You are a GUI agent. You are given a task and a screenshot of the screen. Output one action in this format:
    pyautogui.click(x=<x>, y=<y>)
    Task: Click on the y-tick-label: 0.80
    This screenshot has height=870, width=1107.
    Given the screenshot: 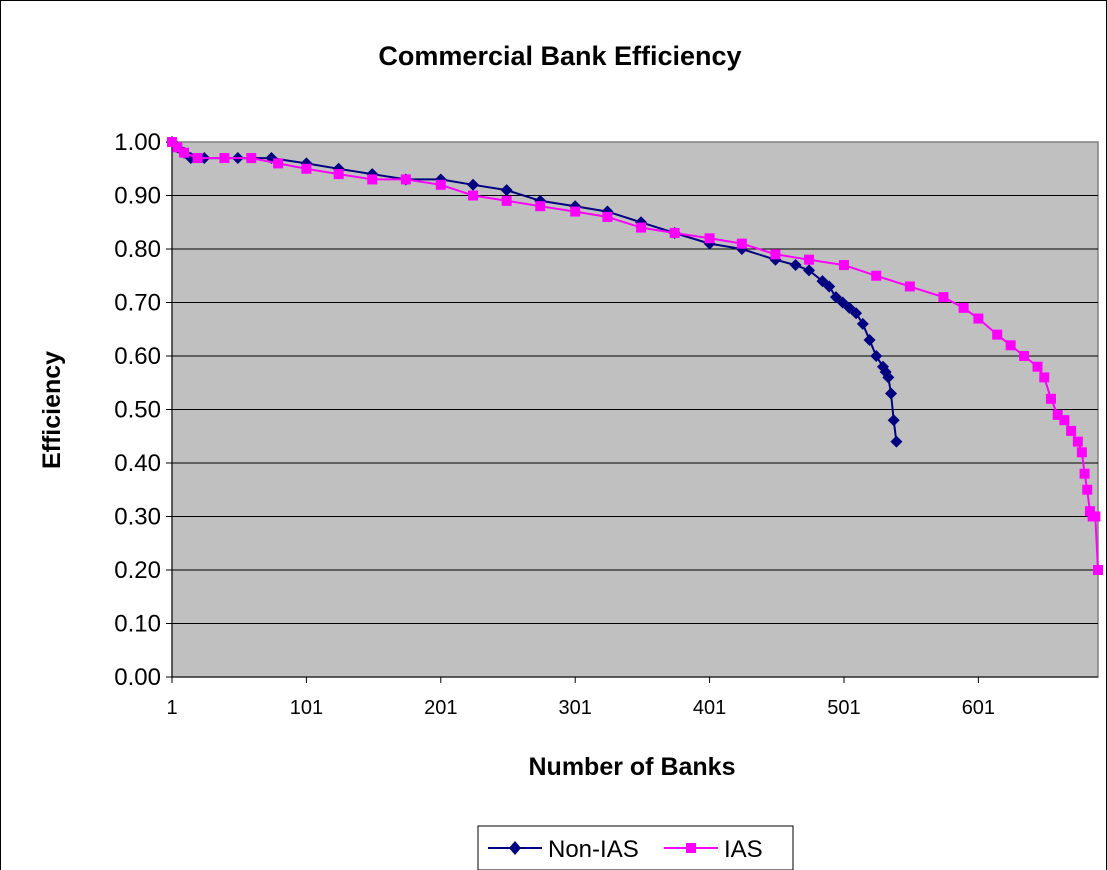 What is the action you would take?
    pyautogui.click(x=137, y=249)
    